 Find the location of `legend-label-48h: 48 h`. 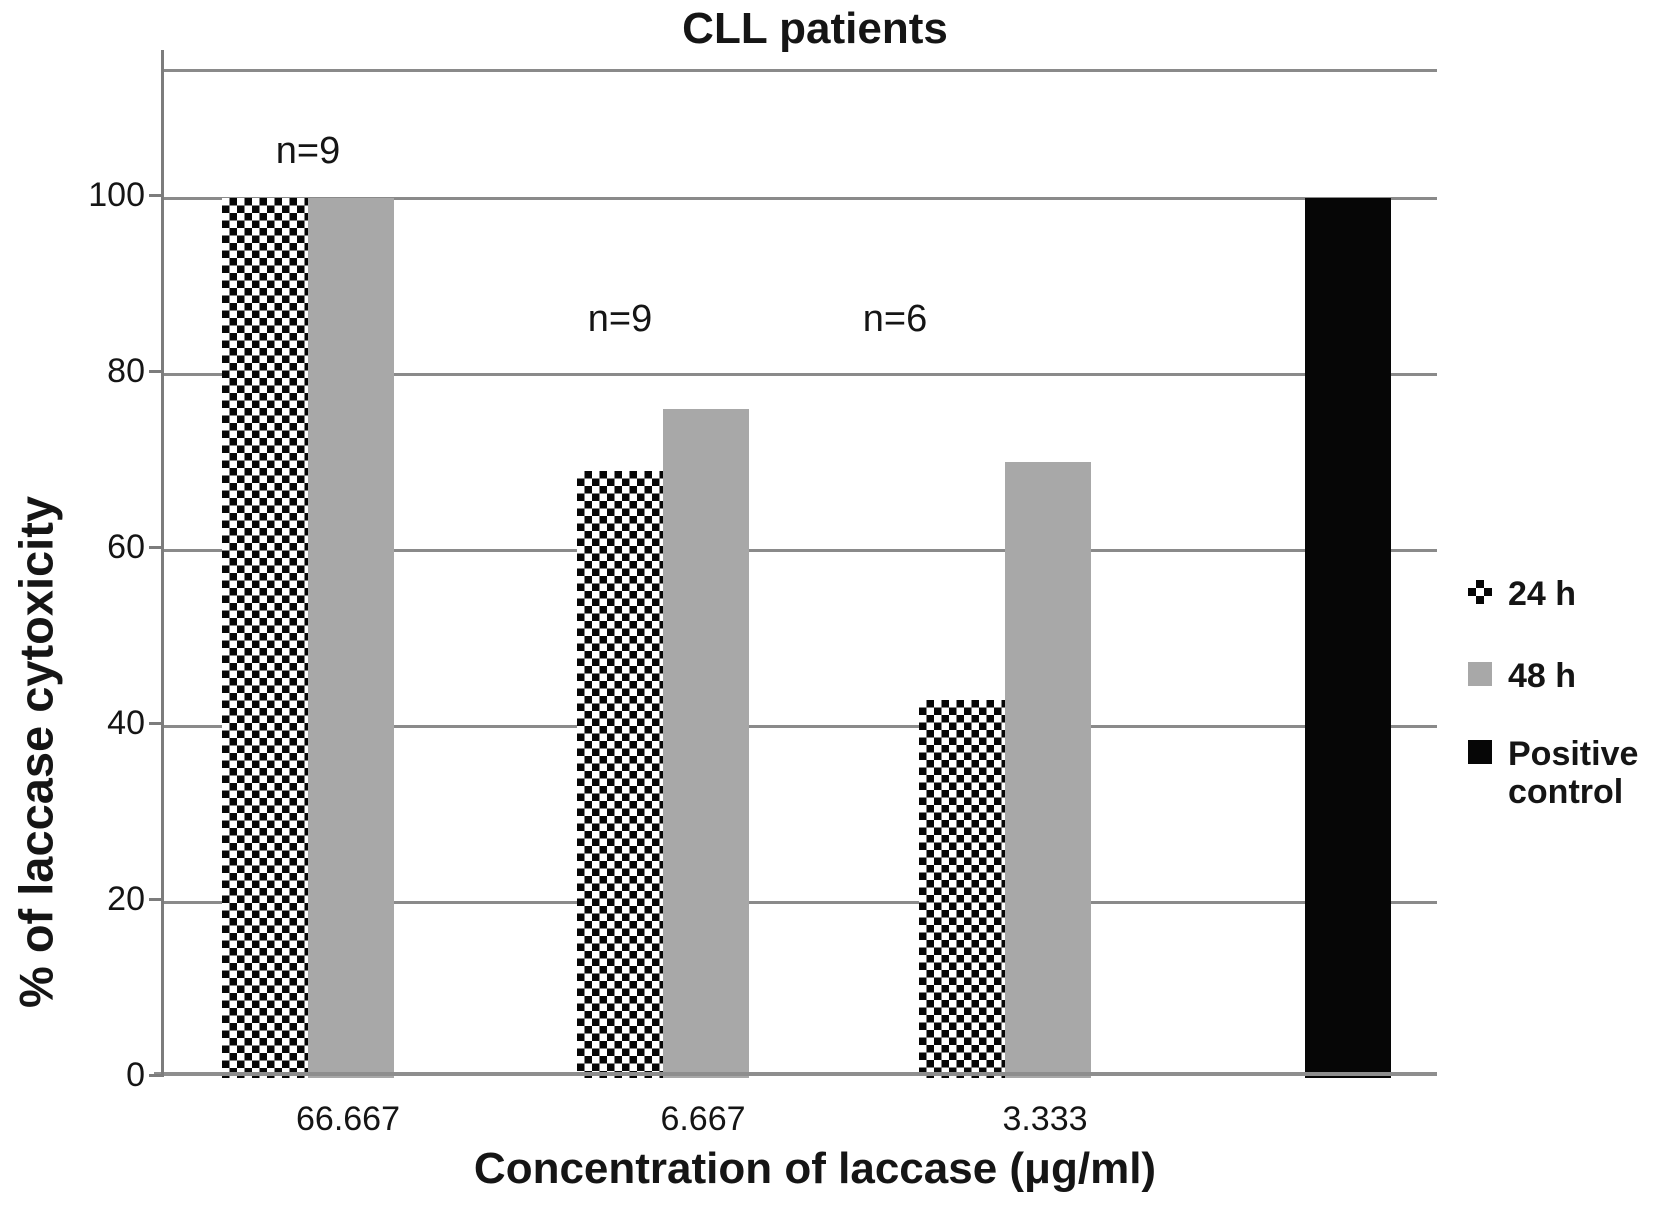

legend-label-48h: 48 h is located at coordinates (1542, 676).